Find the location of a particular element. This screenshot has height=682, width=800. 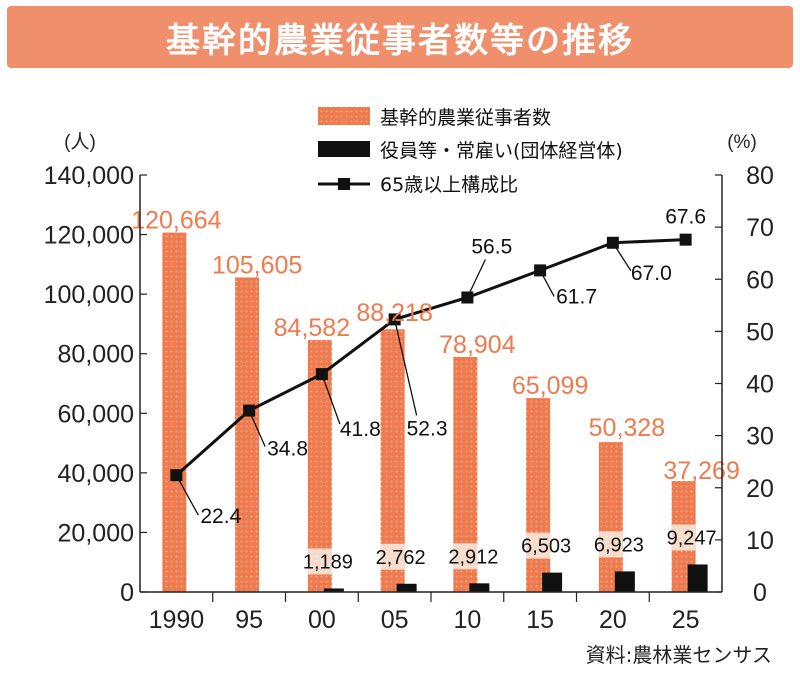

exec-value-label: 9,247 is located at coordinates (692, 538).